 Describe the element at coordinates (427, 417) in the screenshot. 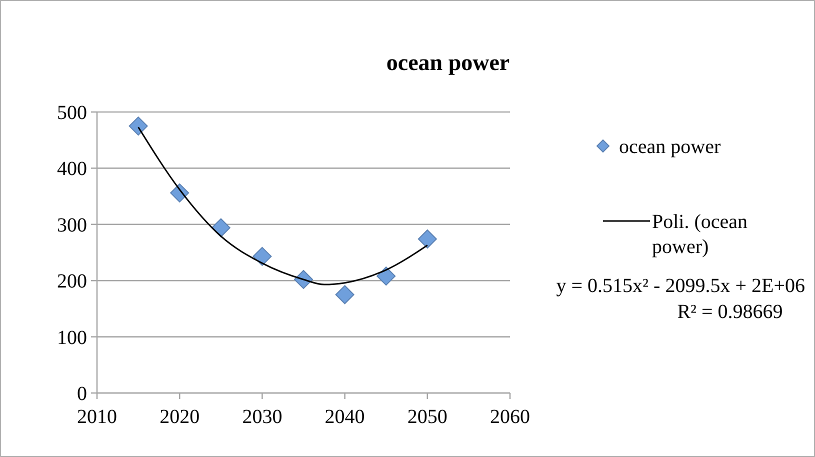

I see `x-tick-label: 2050` at that location.